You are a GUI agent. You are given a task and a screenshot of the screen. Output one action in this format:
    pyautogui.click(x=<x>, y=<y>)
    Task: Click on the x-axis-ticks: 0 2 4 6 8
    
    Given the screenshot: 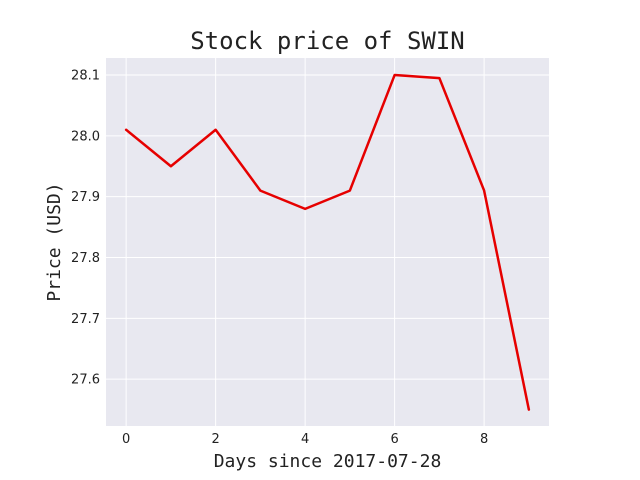 What is the action you would take?
    pyautogui.click(x=305, y=439)
    